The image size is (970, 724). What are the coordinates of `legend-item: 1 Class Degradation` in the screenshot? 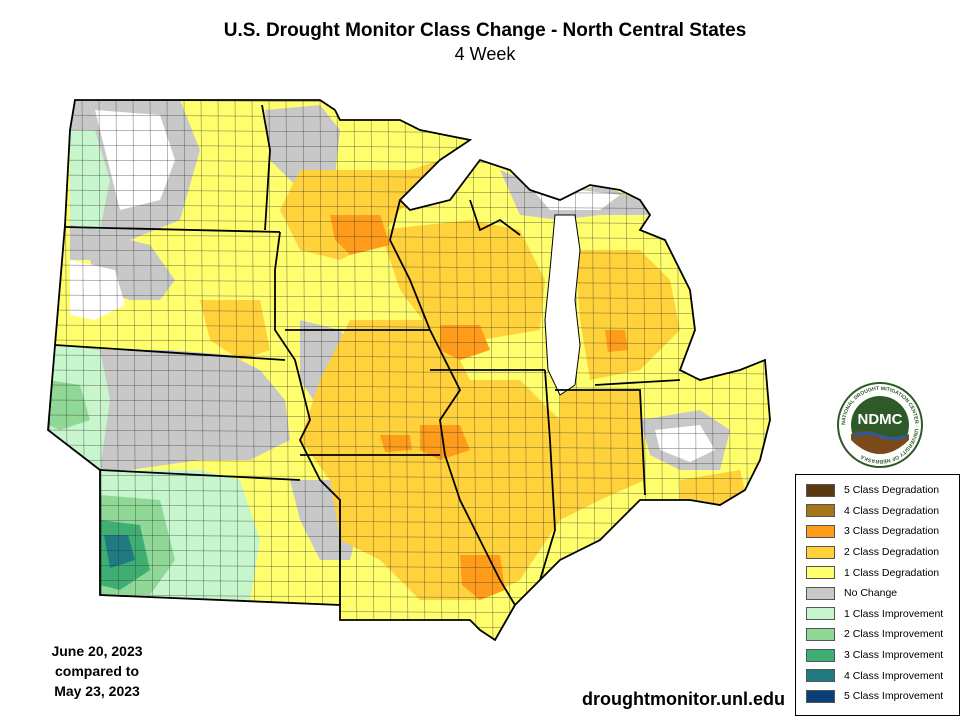 It's located at (882, 572).